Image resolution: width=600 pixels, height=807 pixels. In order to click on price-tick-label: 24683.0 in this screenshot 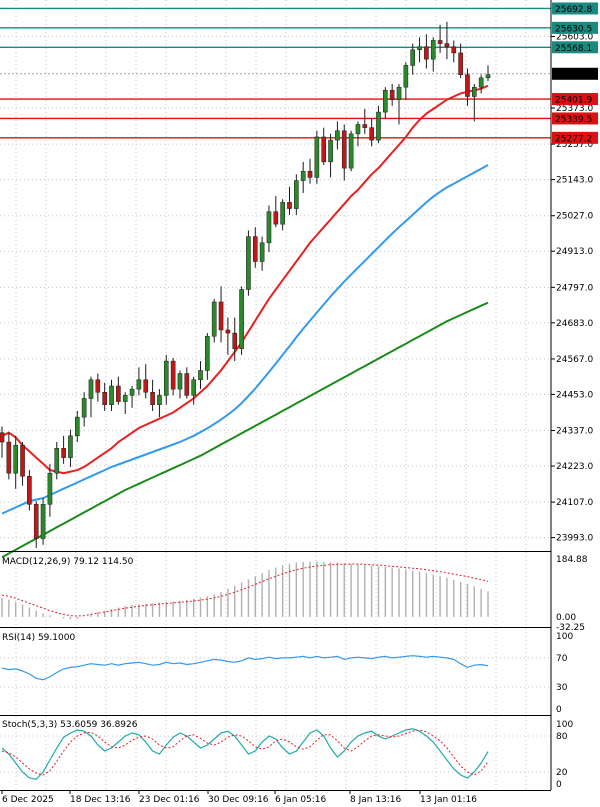, I will do `click(574, 324)`.